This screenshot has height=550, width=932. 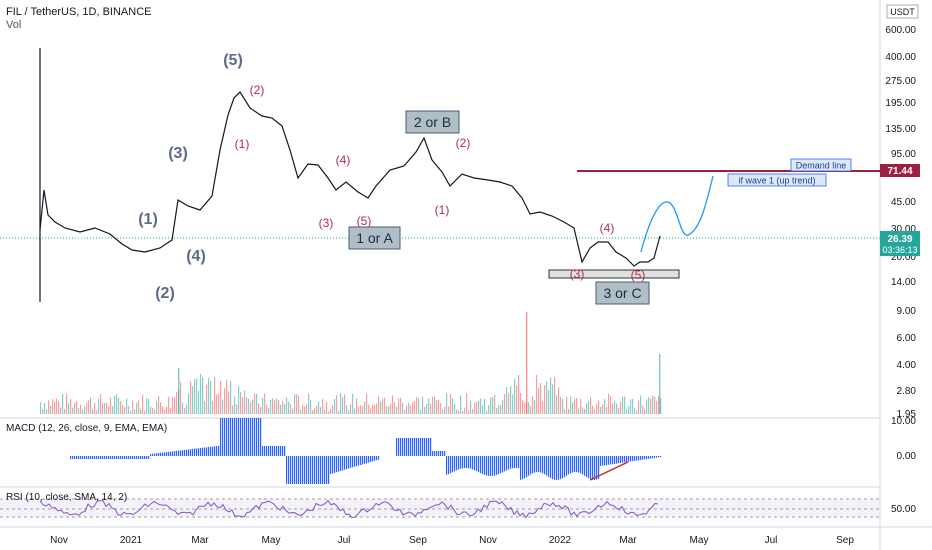 What do you see at coordinates (607, 228) in the screenshot?
I see `minor-wave-4b: (4)` at bounding box center [607, 228].